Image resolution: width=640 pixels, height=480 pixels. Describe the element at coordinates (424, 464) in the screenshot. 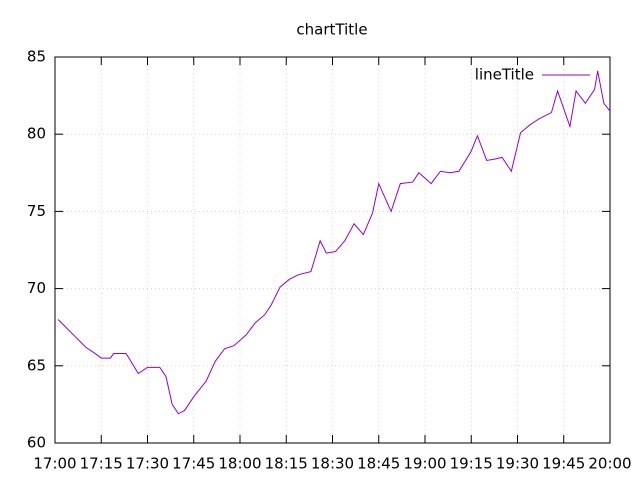

I see `x-tick-label: 19:00` at that location.